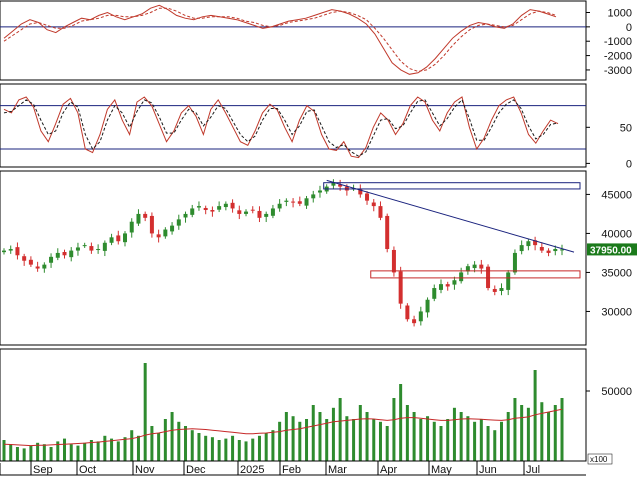 Image resolution: width=637 pixels, height=491 pixels. I want to click on y-tick-label: 40000, so click(616, 234).